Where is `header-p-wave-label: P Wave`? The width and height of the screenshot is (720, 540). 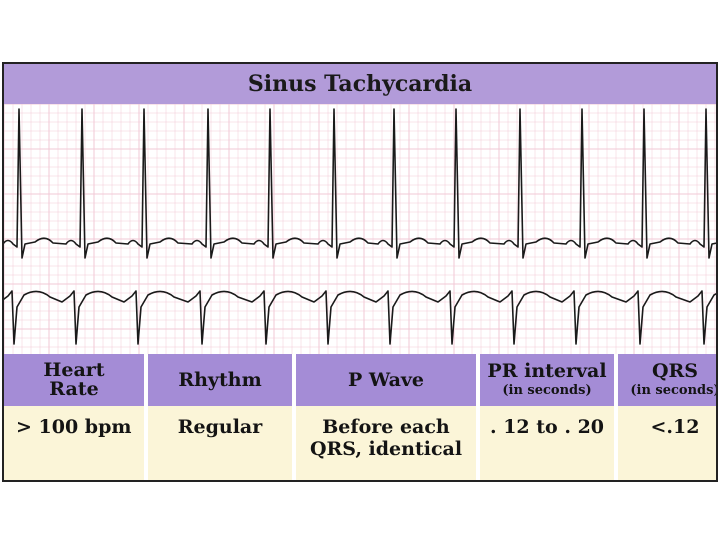
header-p-wave-label: P Wave is located at coordinates (386, 379).